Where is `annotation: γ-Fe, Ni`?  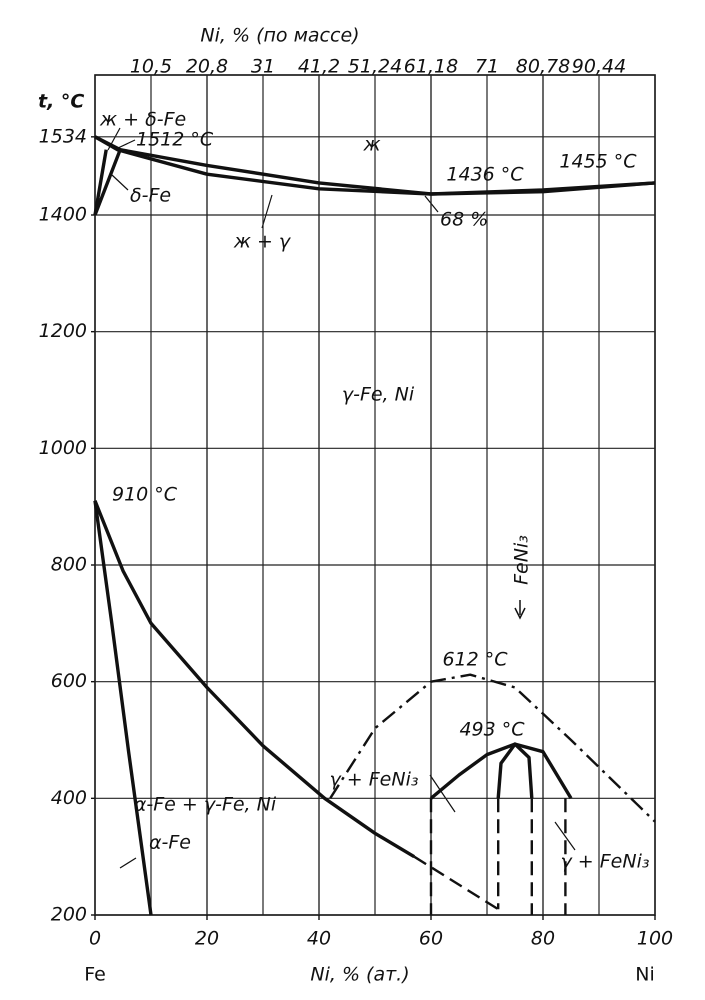
annotation: γ-Fe, Ni is located at coordinates (378, 395).